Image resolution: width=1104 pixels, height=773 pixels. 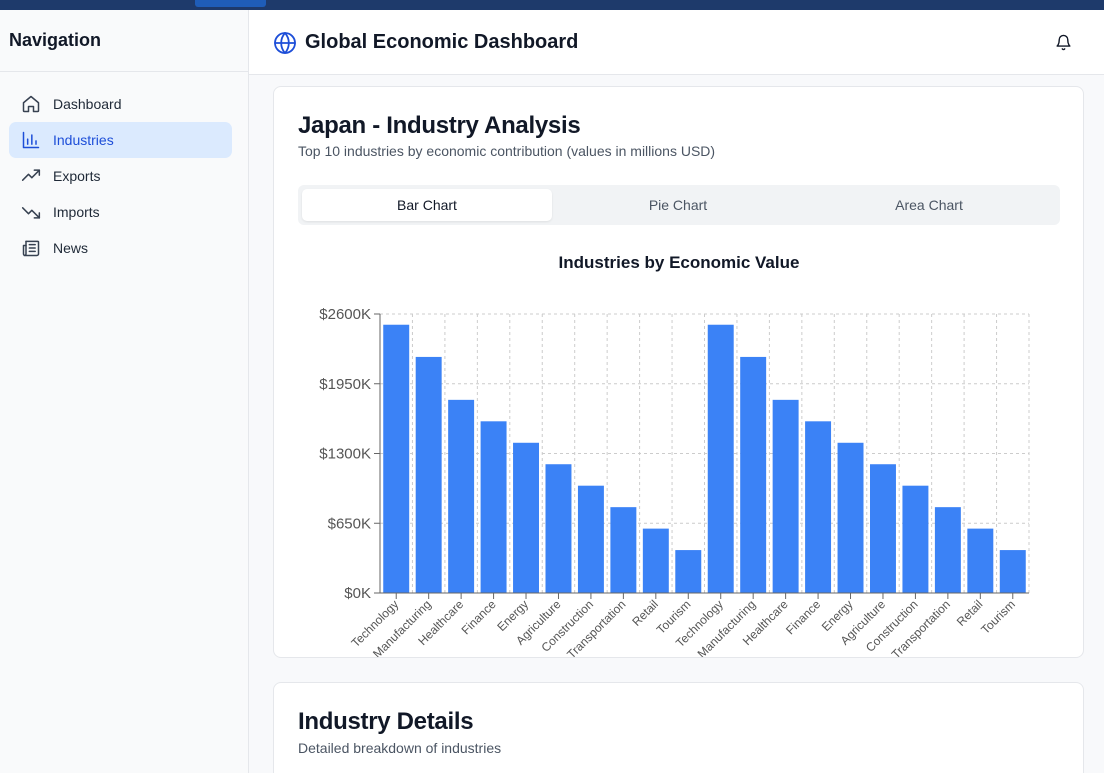 What do you see at coordinates (552, 5) in the screenshot?
I see `top-strip` at bounding box center [552, 5].